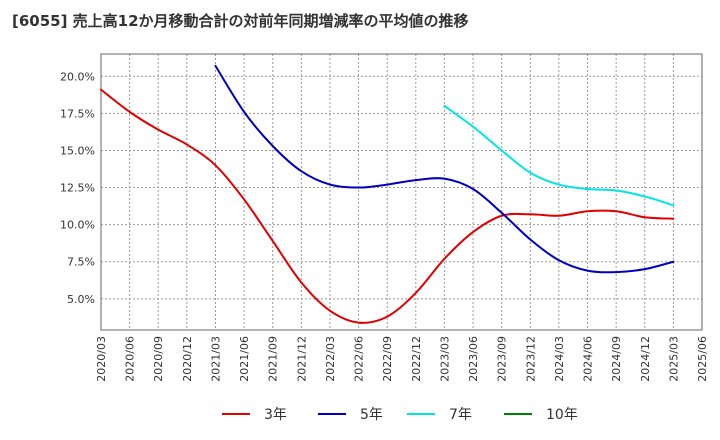 This screenshot has width=720, height=440. What do you see at coordinates (240, 21) in the screenshot?
I see `chart-title: [6055] 売上高12か月移動合計の対前年同期増減率の平均値の推移` at bounding box center [240, 21].